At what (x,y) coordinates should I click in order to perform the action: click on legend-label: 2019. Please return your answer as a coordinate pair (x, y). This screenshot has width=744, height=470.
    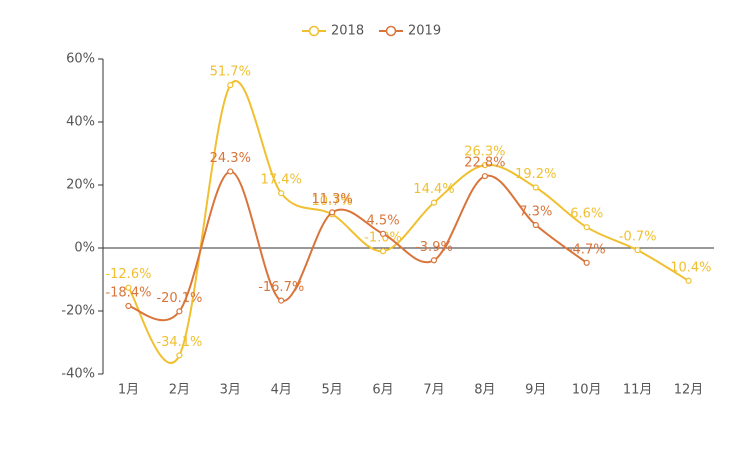
    Looking at the image, I should click on (424, 31).